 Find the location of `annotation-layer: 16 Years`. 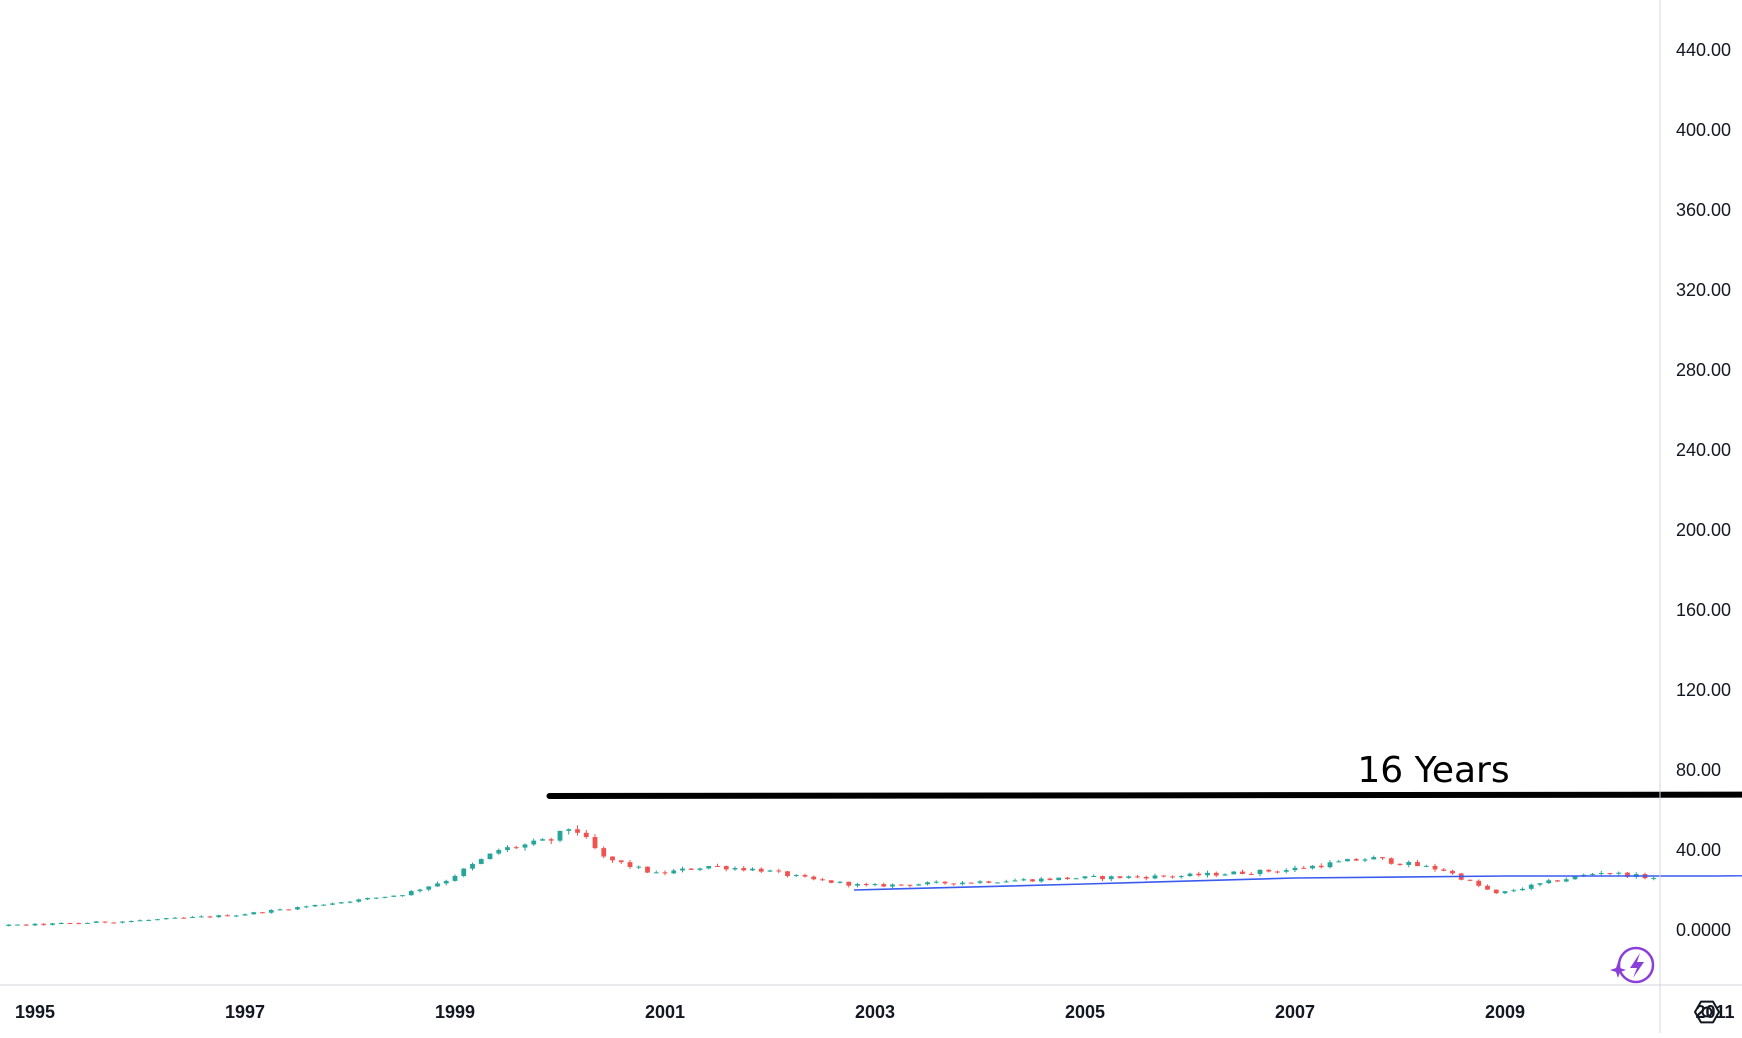

annotation-layer: 16 Years is located at coordinates (1146, 790).